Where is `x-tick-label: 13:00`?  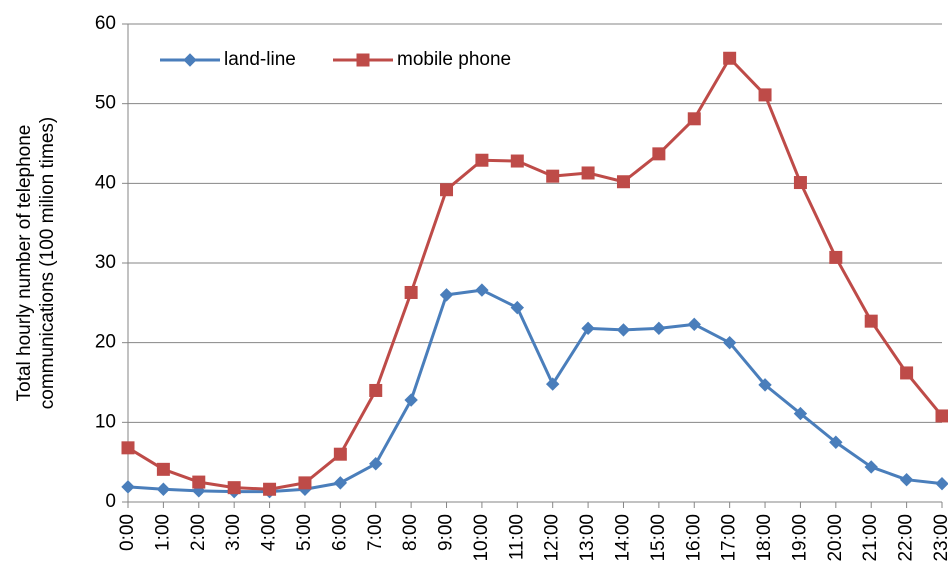 x-tick-label: 13:00 is located at coordinates (587, 538).